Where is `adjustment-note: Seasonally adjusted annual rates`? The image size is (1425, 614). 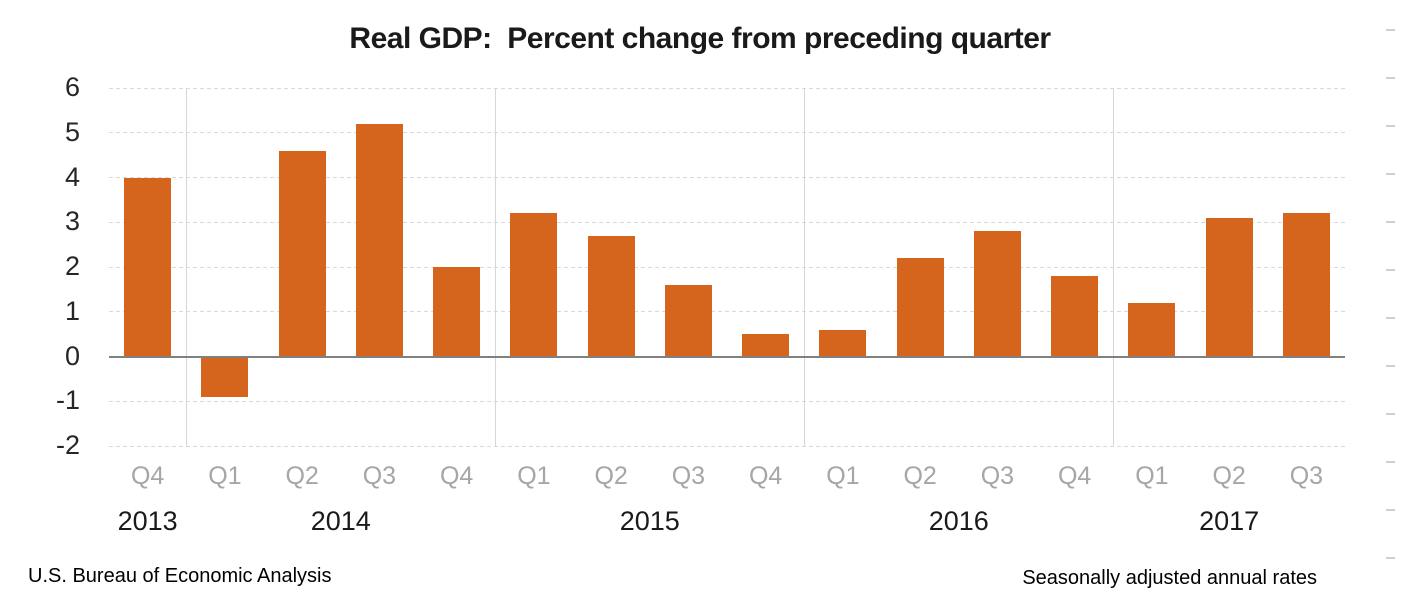
adjustment-note: Seasonally adjusted annual rates is located at coordinates (1169, 578).